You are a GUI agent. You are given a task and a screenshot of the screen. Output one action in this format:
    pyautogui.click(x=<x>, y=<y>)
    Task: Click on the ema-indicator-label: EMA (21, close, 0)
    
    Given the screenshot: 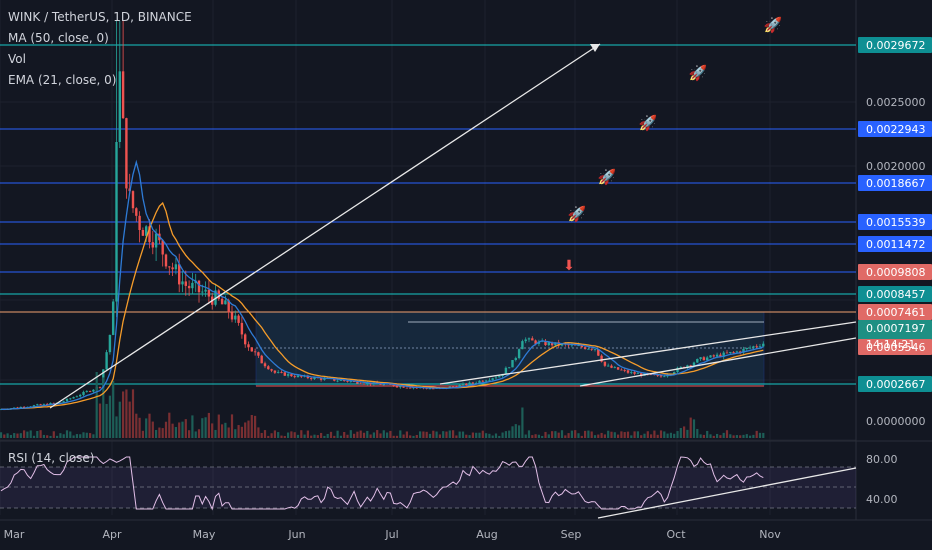 What is the action you would take?
    pyautogui.click(x=62, y=80)
    